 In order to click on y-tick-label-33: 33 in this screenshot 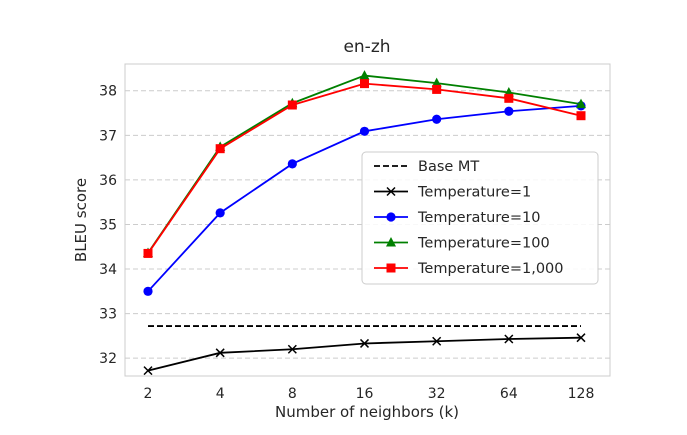, I will do `click(108, 315)`.